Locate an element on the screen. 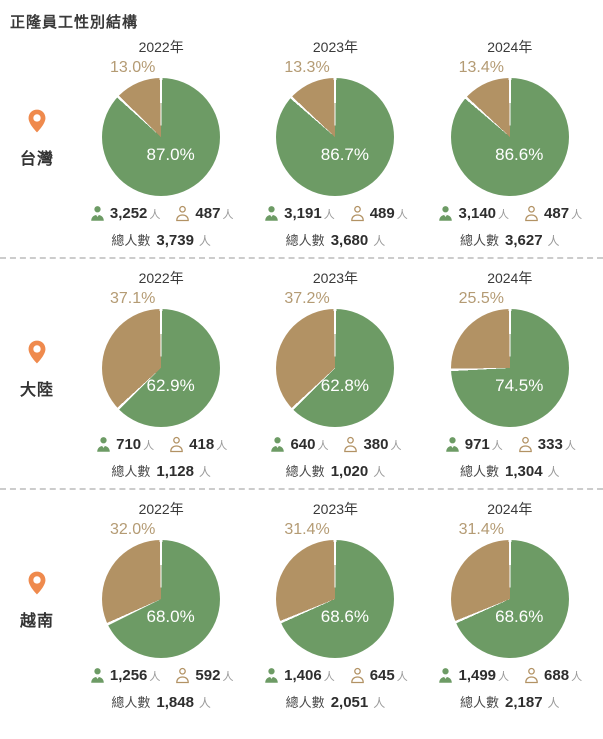 This screenshot has height=739, width=603. pie-mainland-2022: 62.9% is located at coordinates (161, 368).